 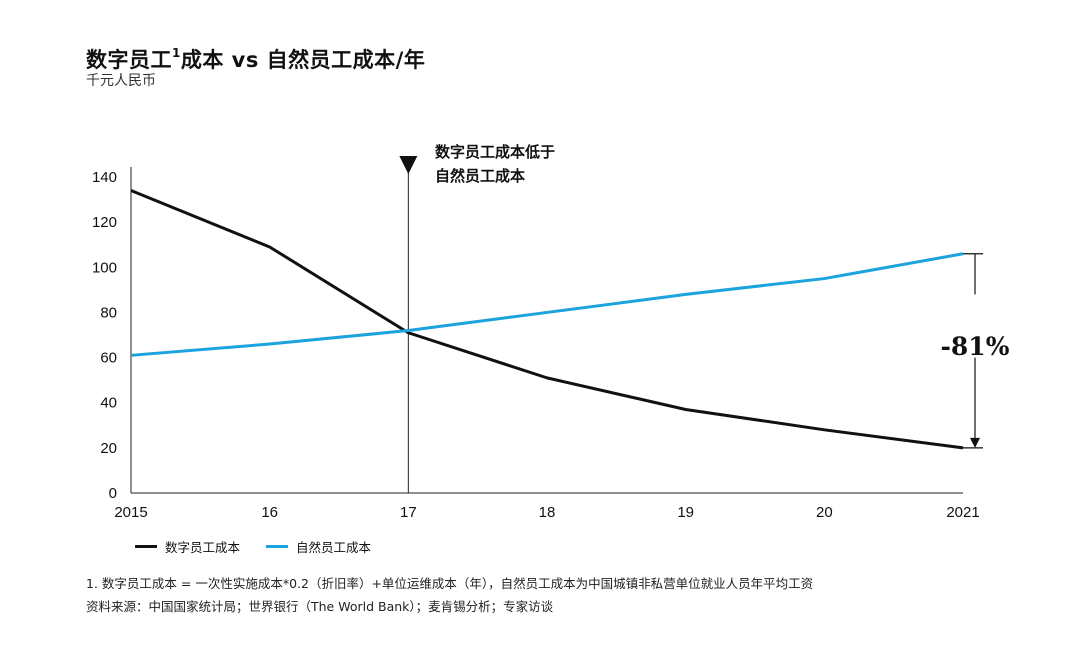 What do you see at coordinates (269, 512) in the screenshot?
I see `x-tick-label: 16` at bounding box center [269, 512].